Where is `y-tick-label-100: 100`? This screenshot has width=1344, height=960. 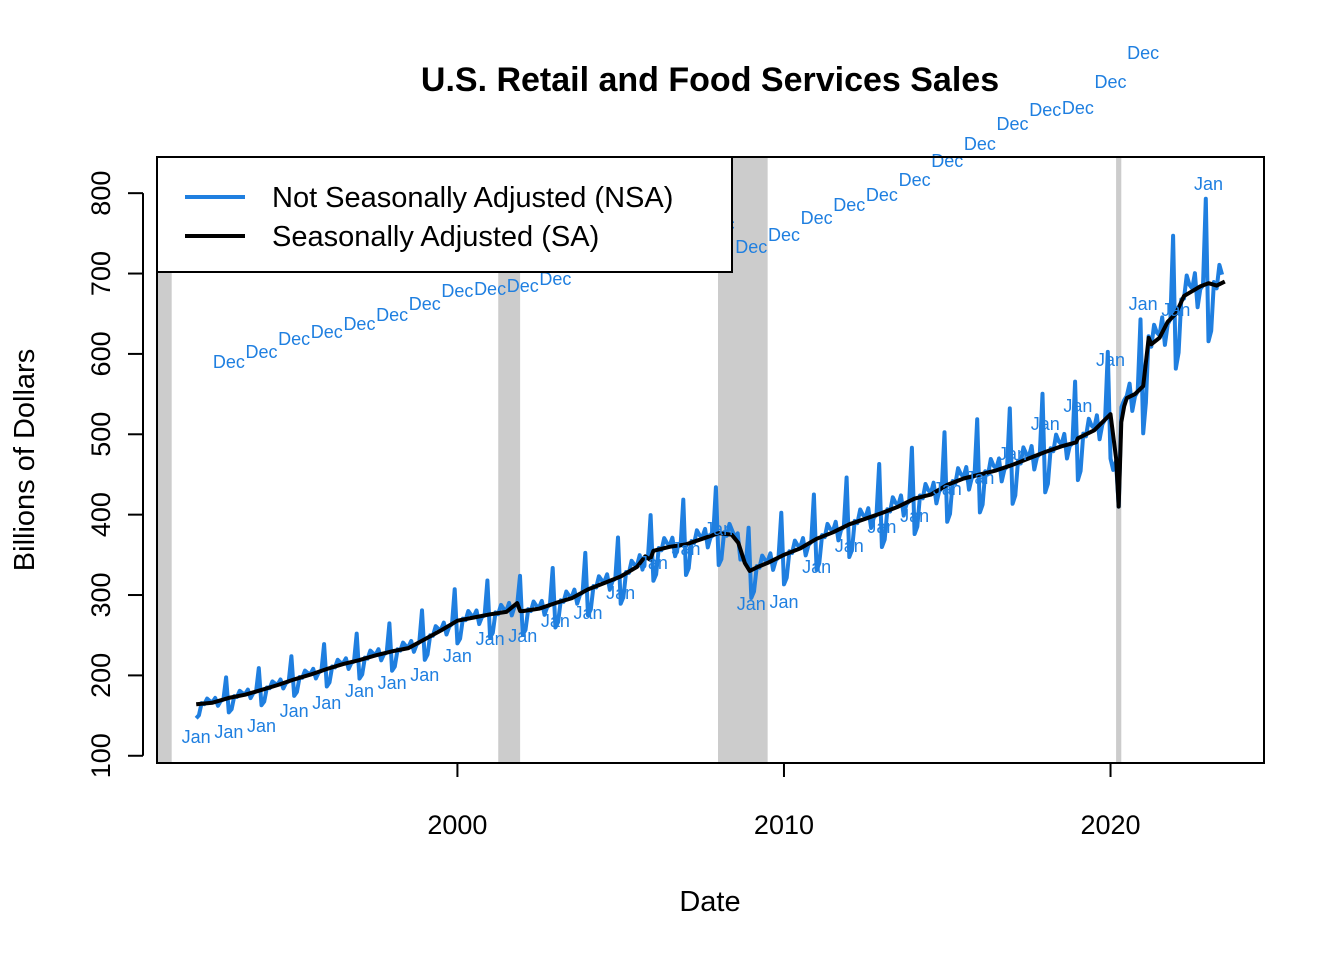
y-tick-label-100: 100 is located at coordinates (101, 755).